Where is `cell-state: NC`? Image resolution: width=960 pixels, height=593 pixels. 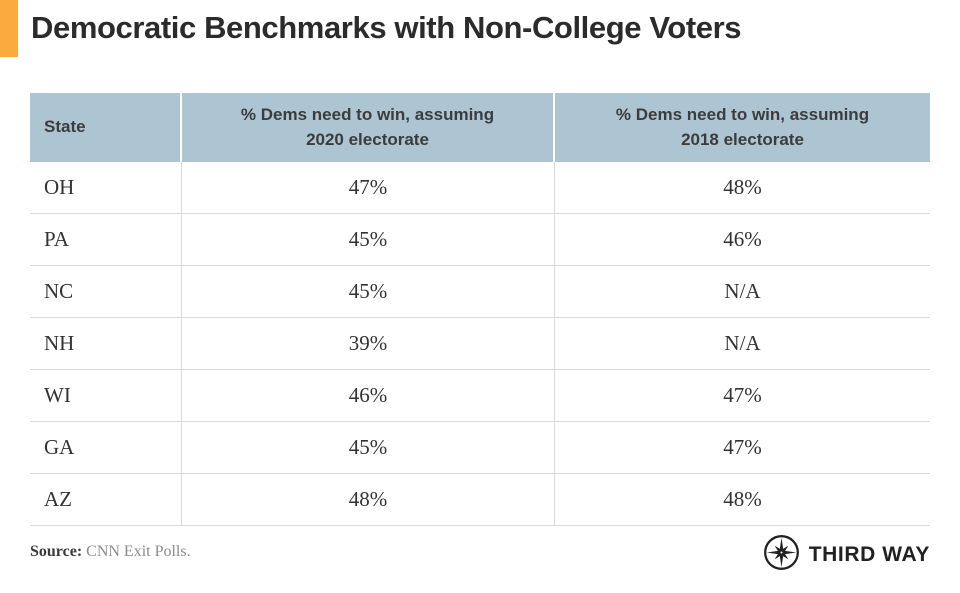 cell-state: NC is located at coordinates (106, 291).